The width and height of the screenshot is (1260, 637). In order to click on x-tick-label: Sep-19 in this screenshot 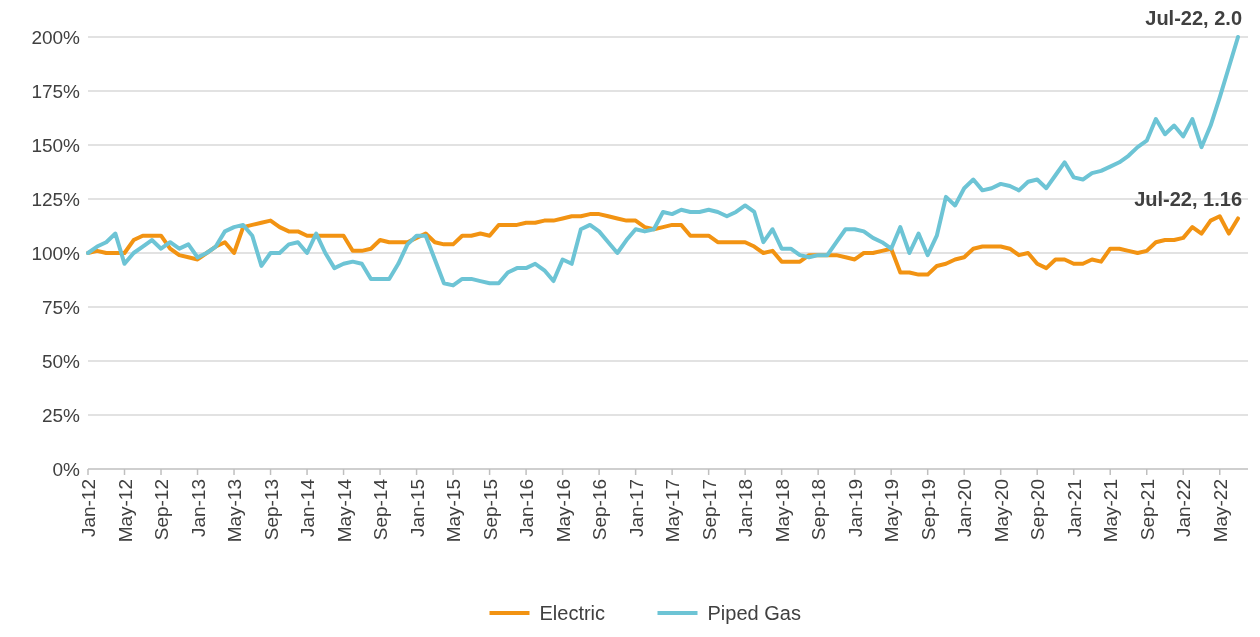, I will do `click(928, 510)`.